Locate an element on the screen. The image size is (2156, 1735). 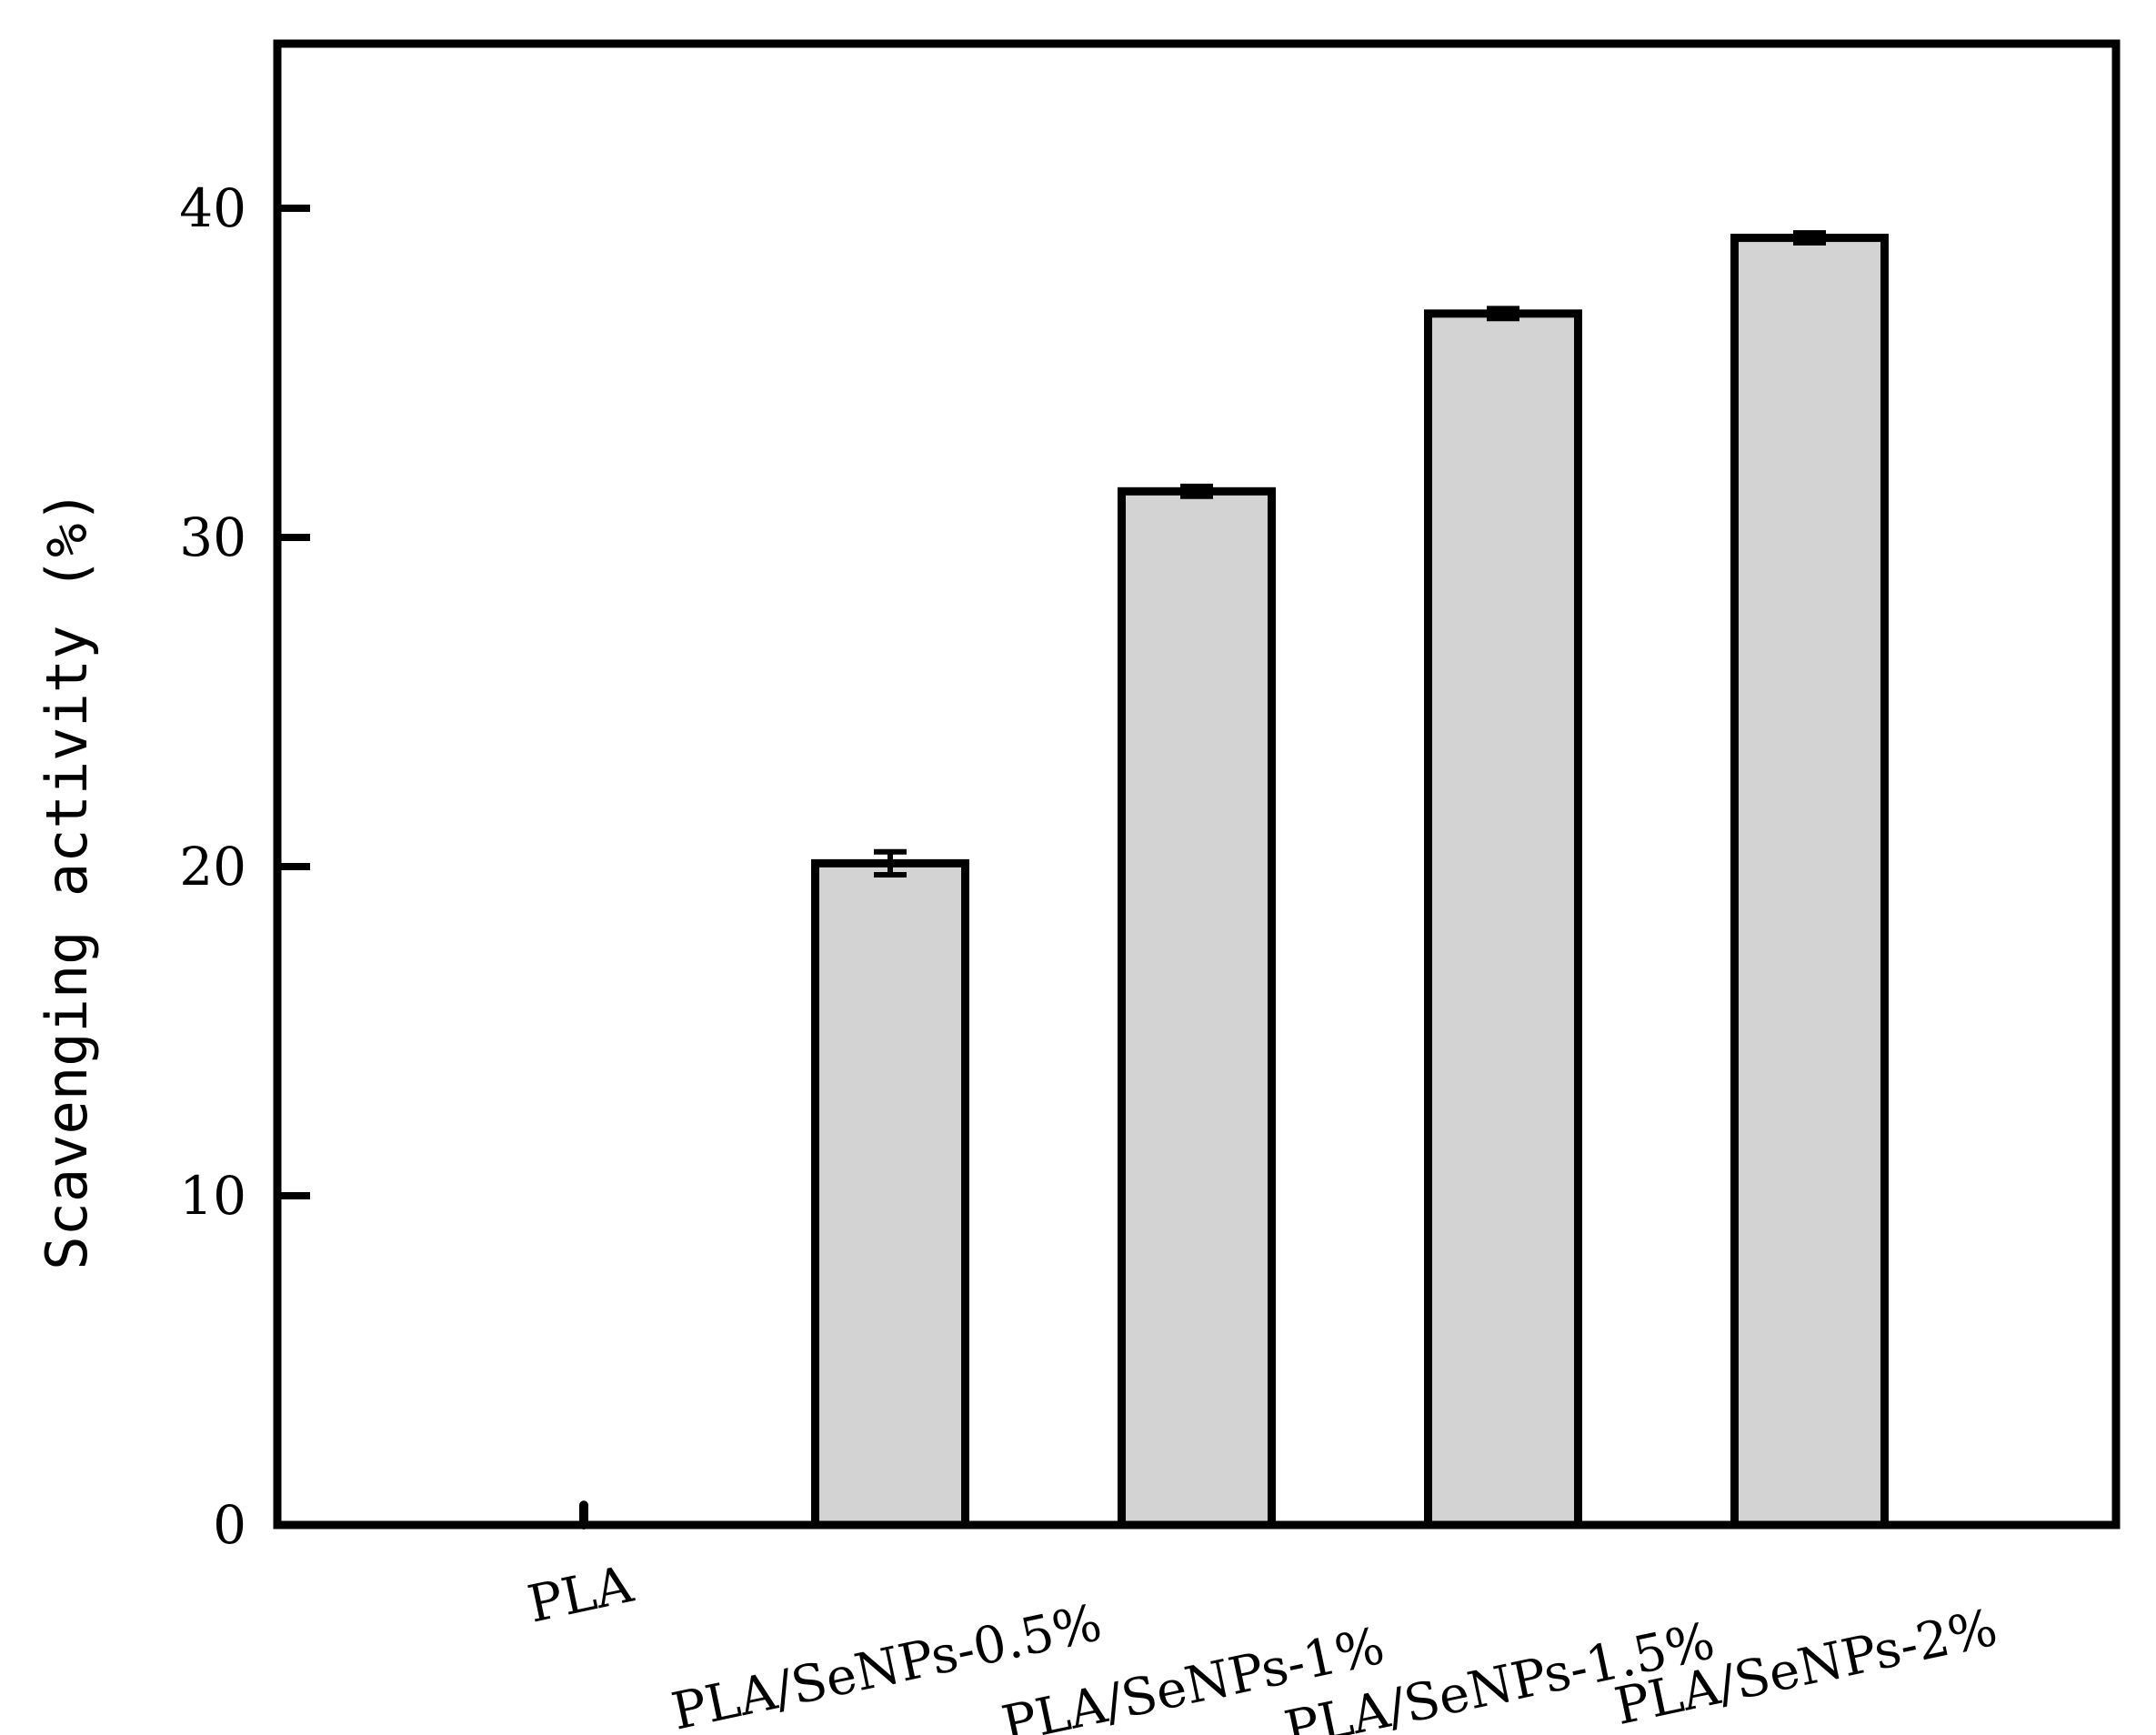
y-tick-label: 0 is located at coordinates (229, 1525).